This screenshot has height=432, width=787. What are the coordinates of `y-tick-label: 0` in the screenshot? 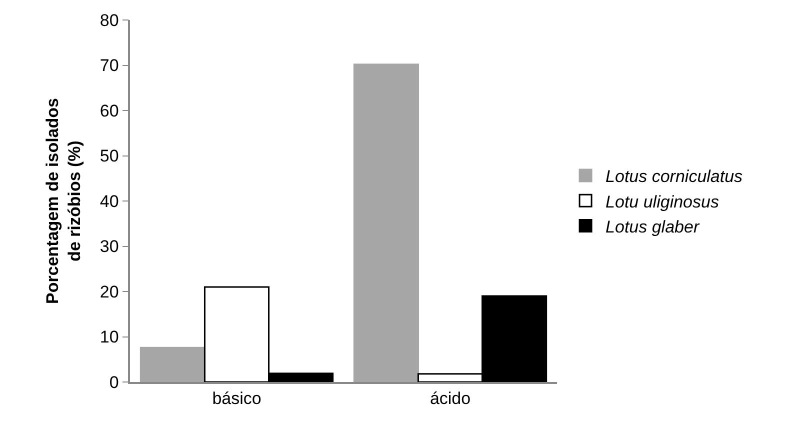 It's located at (114, 382).